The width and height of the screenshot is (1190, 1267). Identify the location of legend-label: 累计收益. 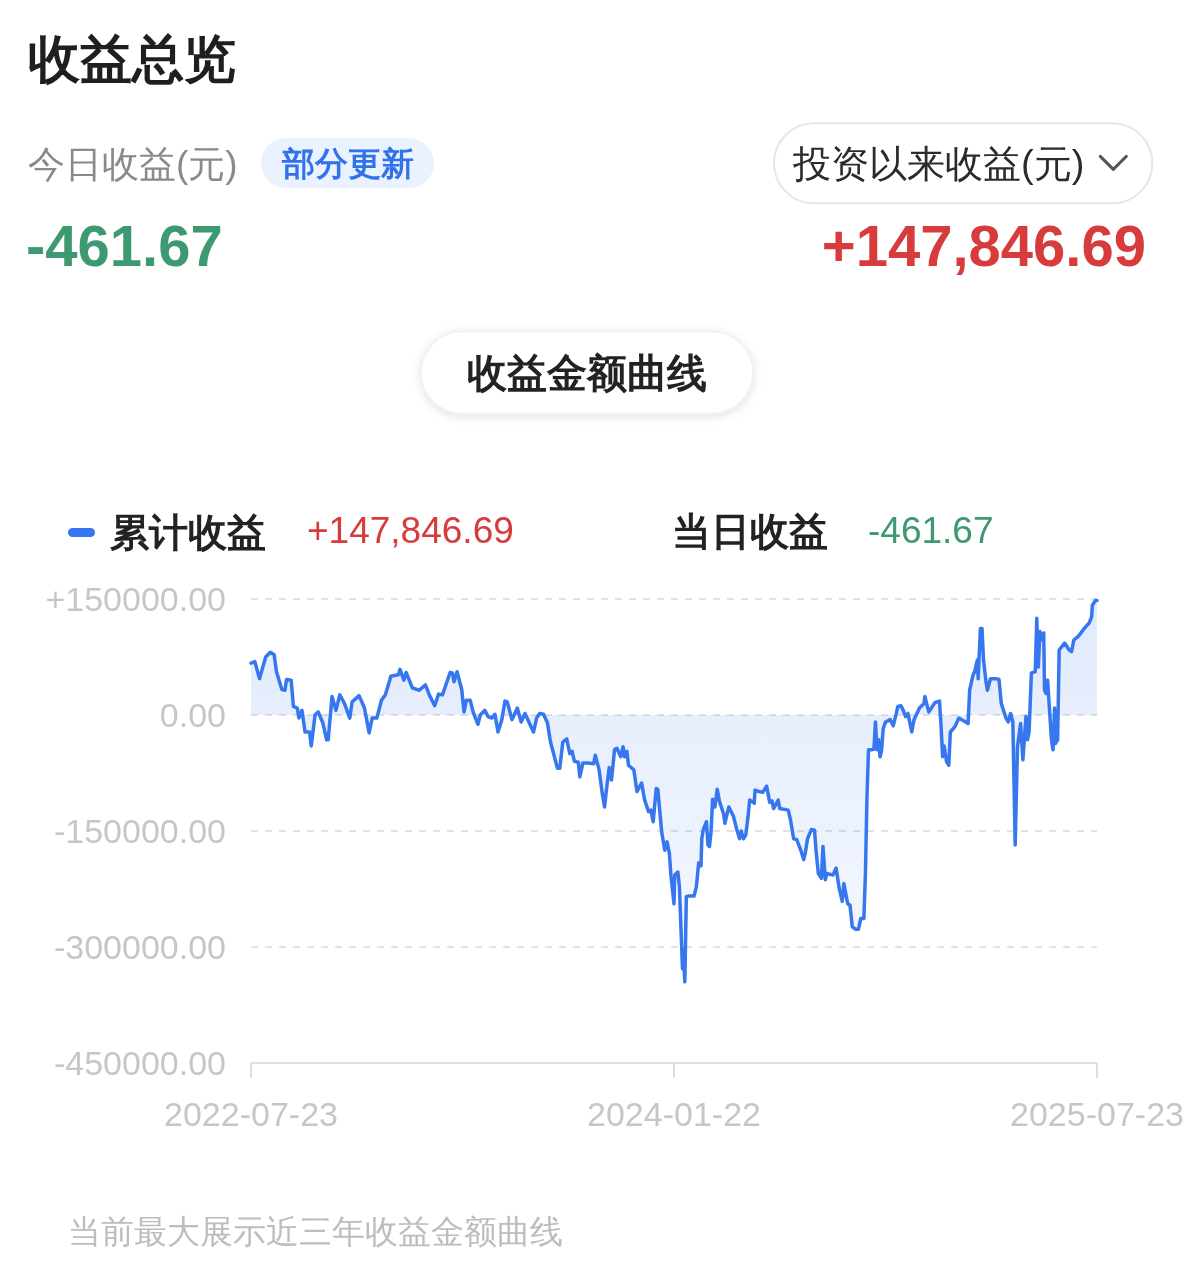
(188, 532).